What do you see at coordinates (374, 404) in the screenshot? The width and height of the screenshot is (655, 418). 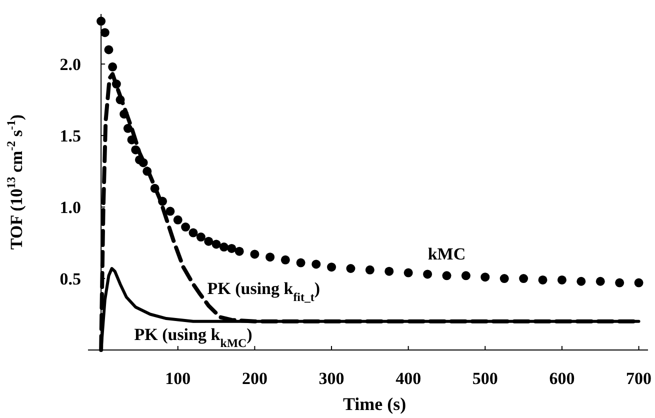 I see `x-axis-title: Time (s)` at bounding box center [374, 404].